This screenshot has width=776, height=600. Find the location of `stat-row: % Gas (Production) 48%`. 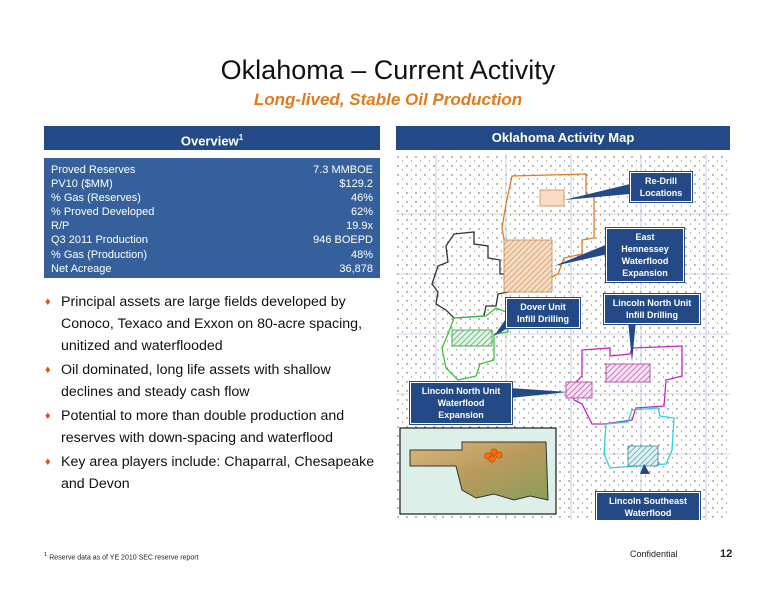

stat-row: % Gas (Production) 48% is located at coordinates (212, 255).